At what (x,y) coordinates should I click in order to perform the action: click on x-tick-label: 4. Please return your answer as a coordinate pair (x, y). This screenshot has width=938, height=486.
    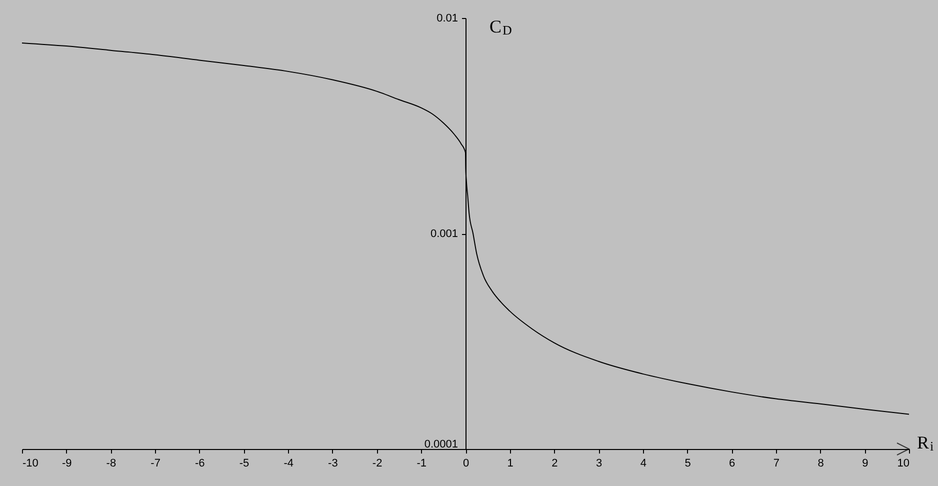
    Looking at the image, I should click on (643, 464).